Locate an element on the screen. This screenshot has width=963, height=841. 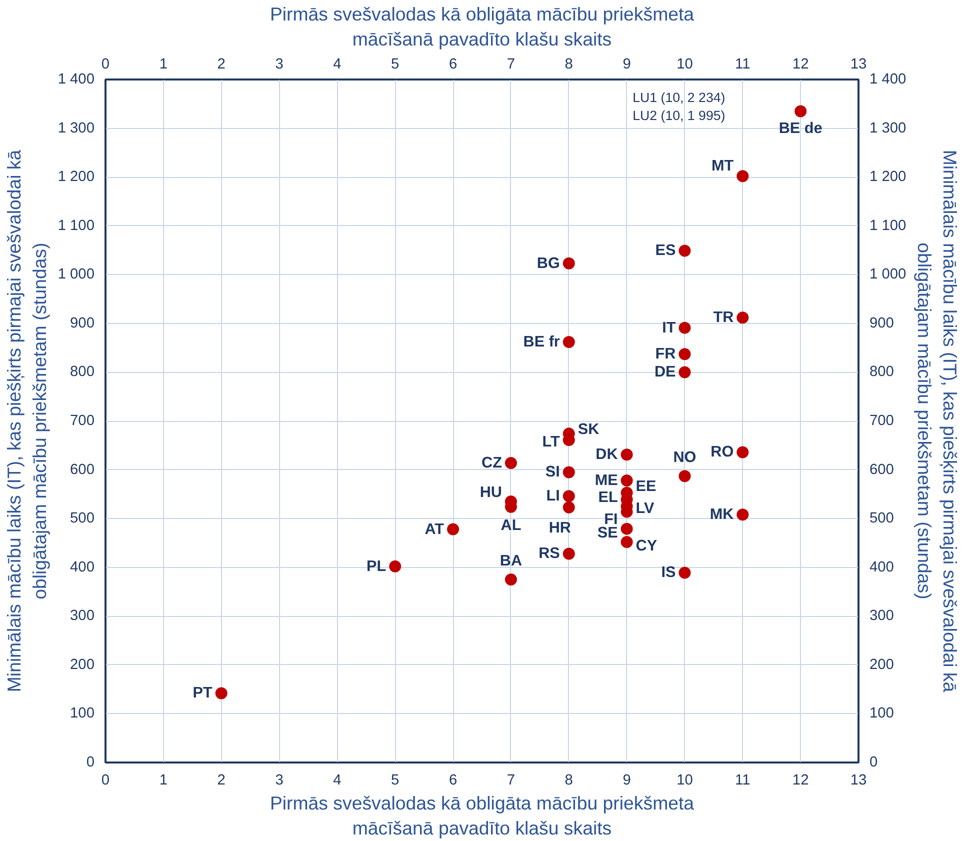
y2-tick-label: 600 is located at coordinates (882, 470).